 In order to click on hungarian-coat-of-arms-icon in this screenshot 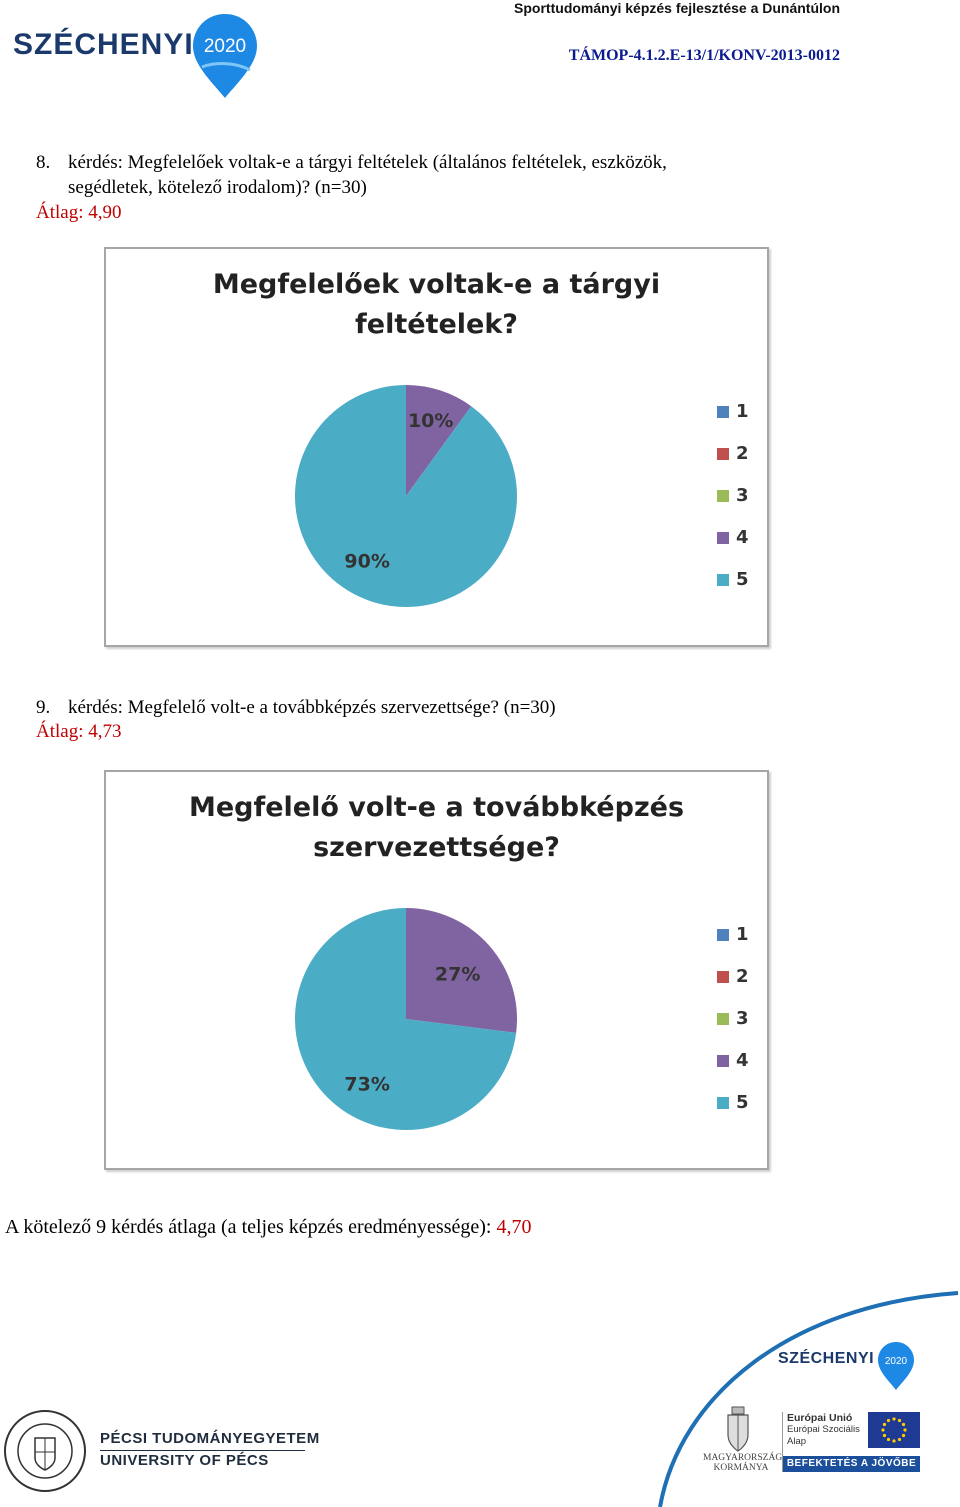, I will do `click(738, 1429)`.